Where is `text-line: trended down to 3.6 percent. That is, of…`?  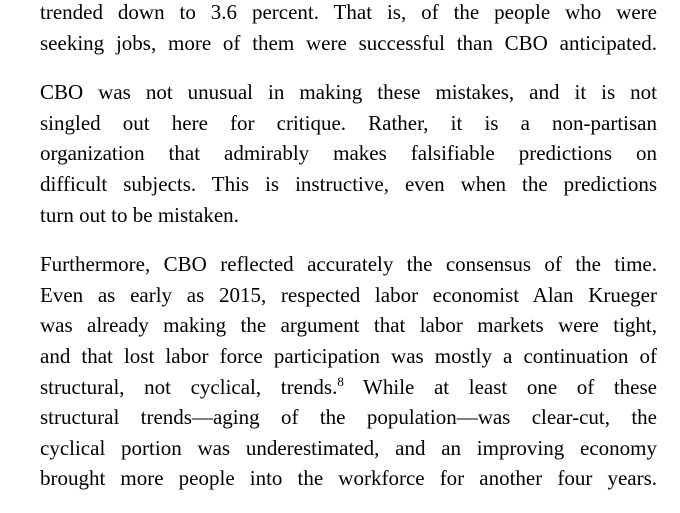 text-line: trended down to 3.6 percent. That is, of… is located at coordinates (348, 12).